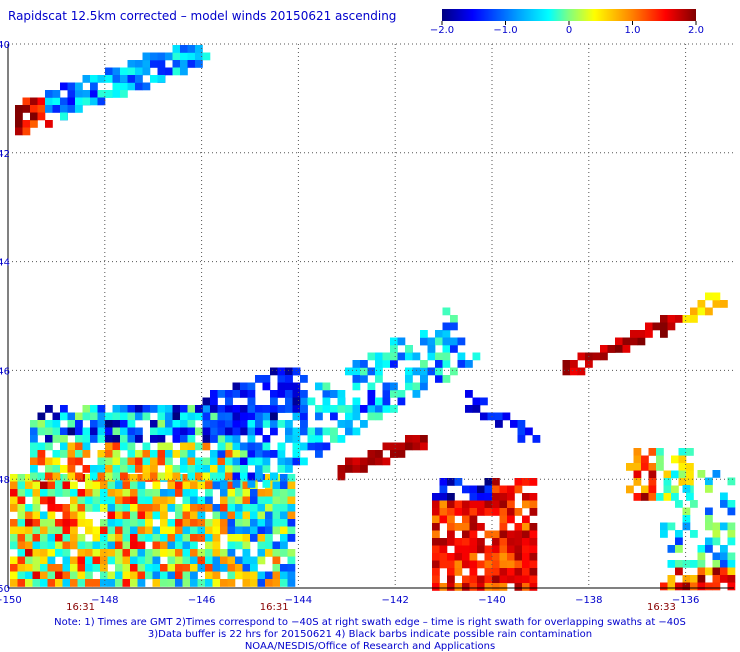  I want to click on colorbar-tick-label: −1.0, so click(505, 30).